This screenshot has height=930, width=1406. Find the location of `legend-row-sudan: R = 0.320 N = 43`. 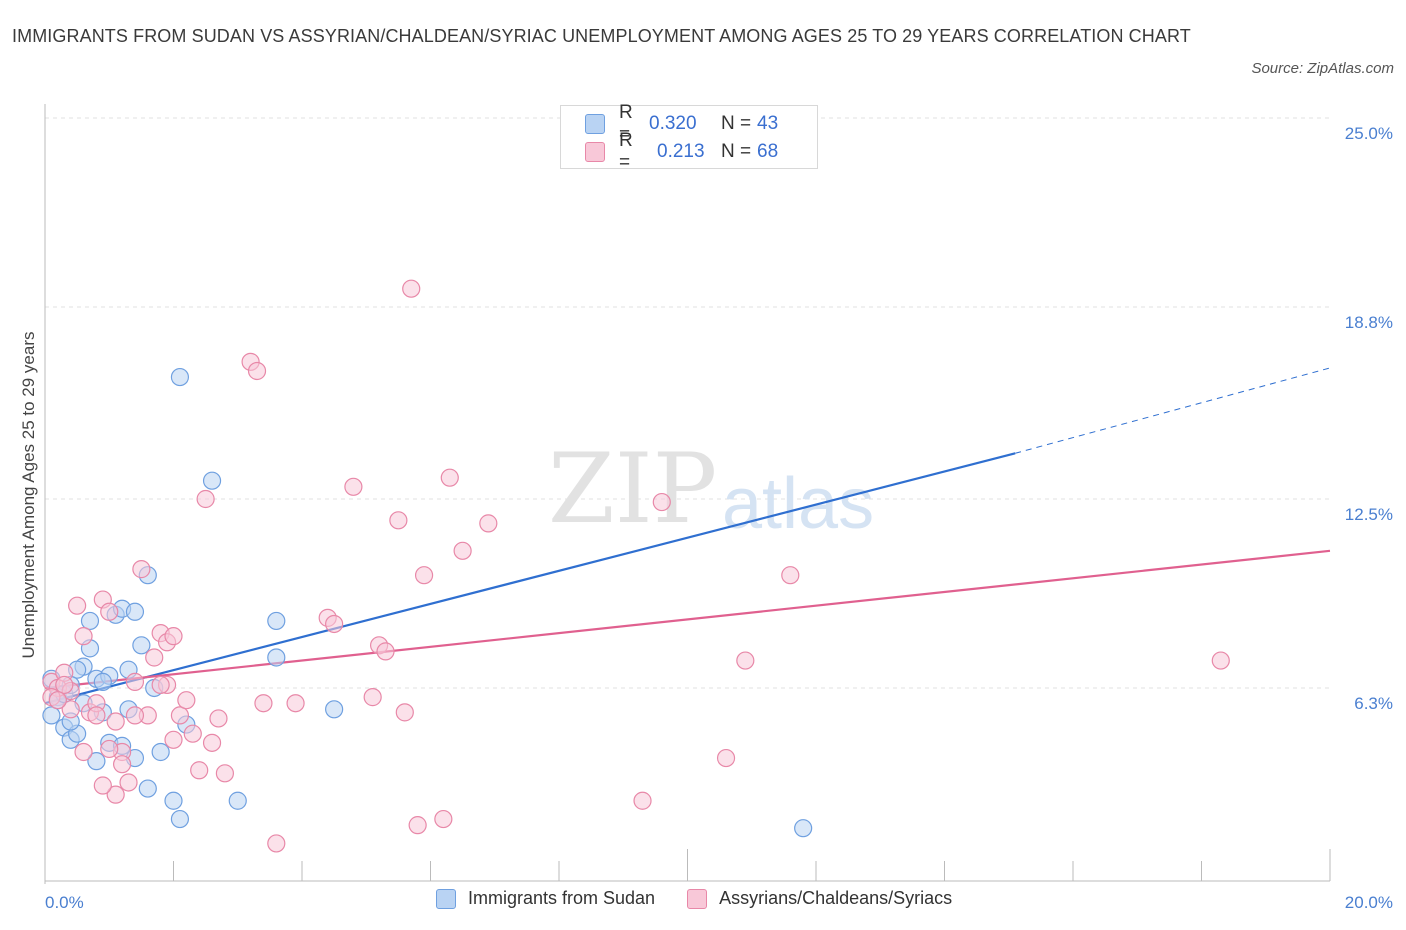

legend-row-sudan: R = 0.320 N = 43 is located at coordinates (681, 123).